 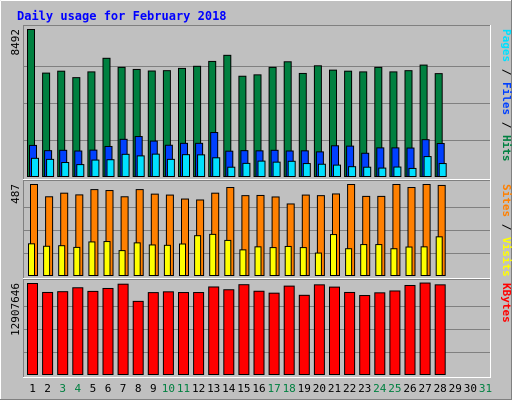 I want to click on x-tick-label: 14, so click(x=229, y=388).